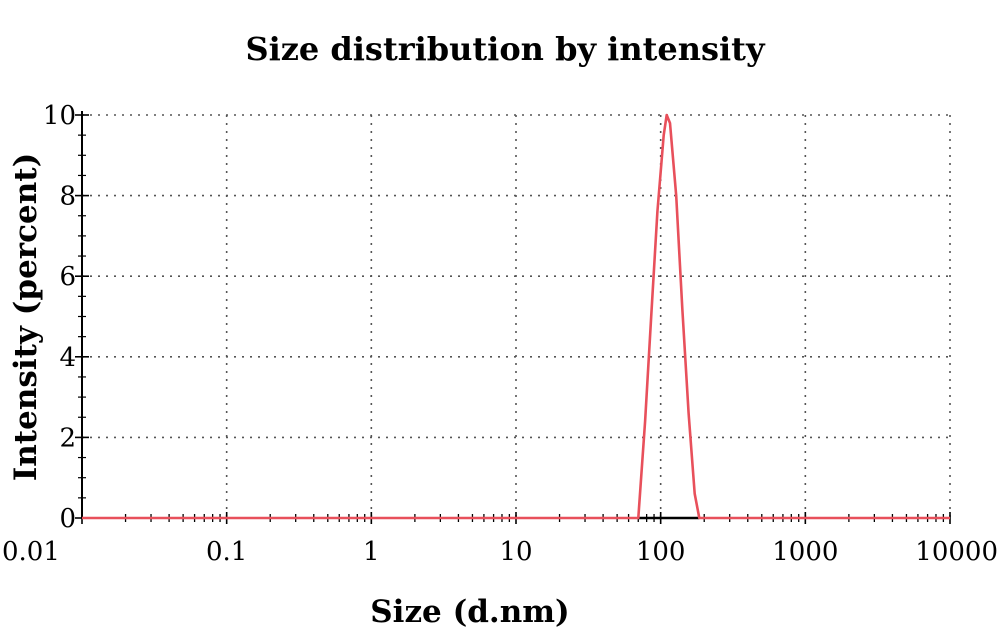 Image resolution: width=1000 pixels, height=644 pixels. Describe the element at coordinates (469, 612) in the screenshot. I see `x-axis-label: Size (d.nm)` at that location.